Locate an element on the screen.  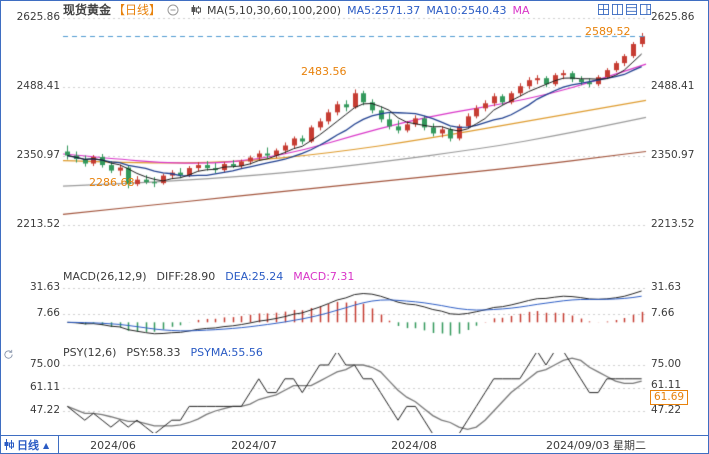
psyma-value: PSYMA:55.56 is located at coordinates (226, 352).